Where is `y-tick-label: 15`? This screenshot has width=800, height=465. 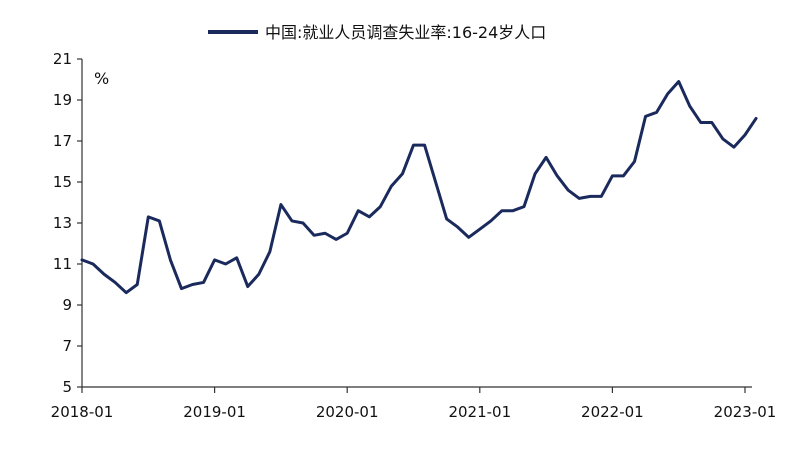 y-tick-label: 15 is located at coordinates (62, 182).